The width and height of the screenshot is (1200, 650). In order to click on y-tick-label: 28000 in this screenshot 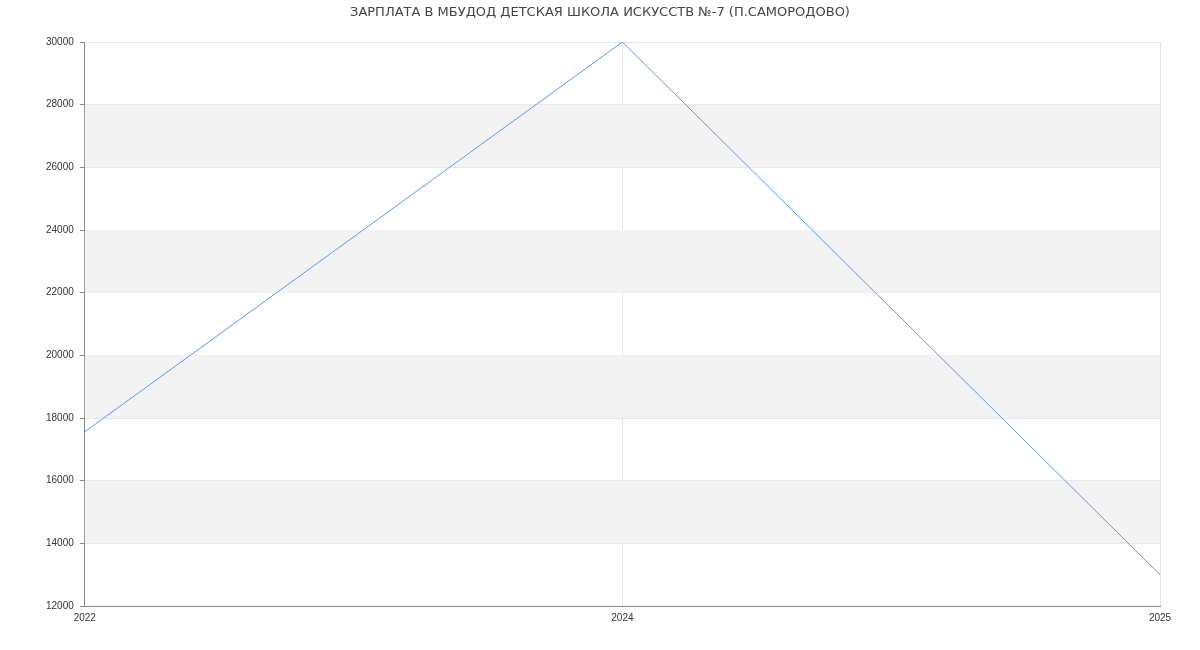, I will do `click(60, 104)`.